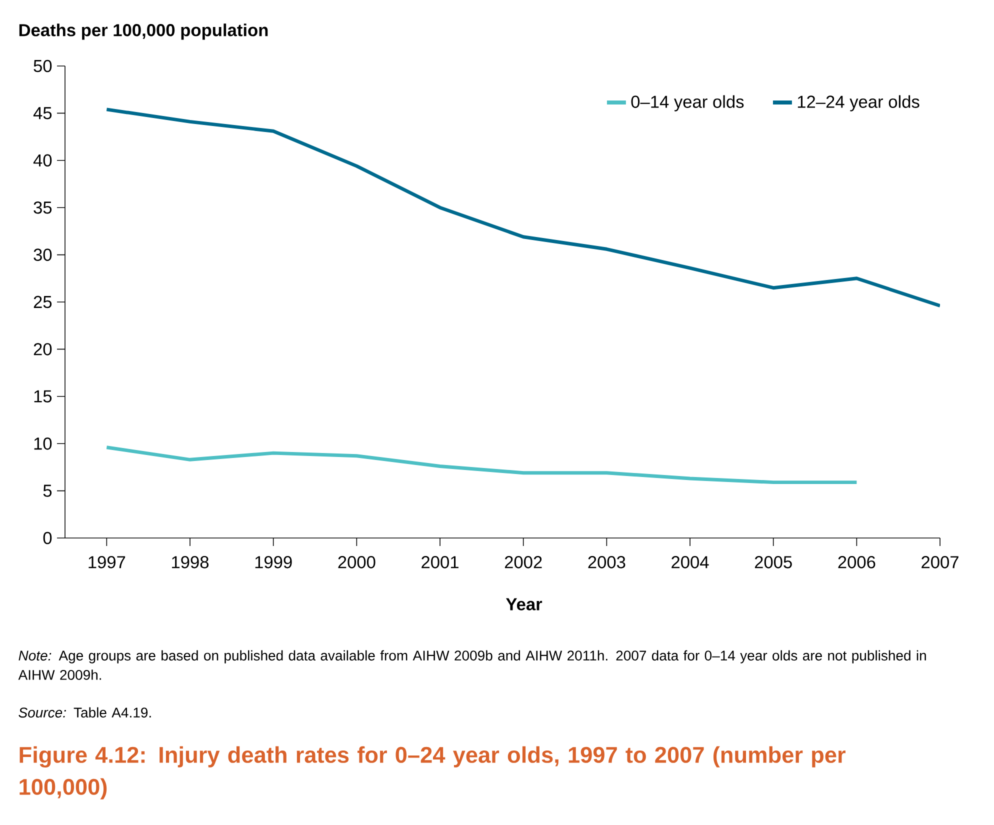 The image size is (994, 825). Describe the element at coordinates (857, 562) in the screenshot. I see `x-tick-label: 2006` at that location.